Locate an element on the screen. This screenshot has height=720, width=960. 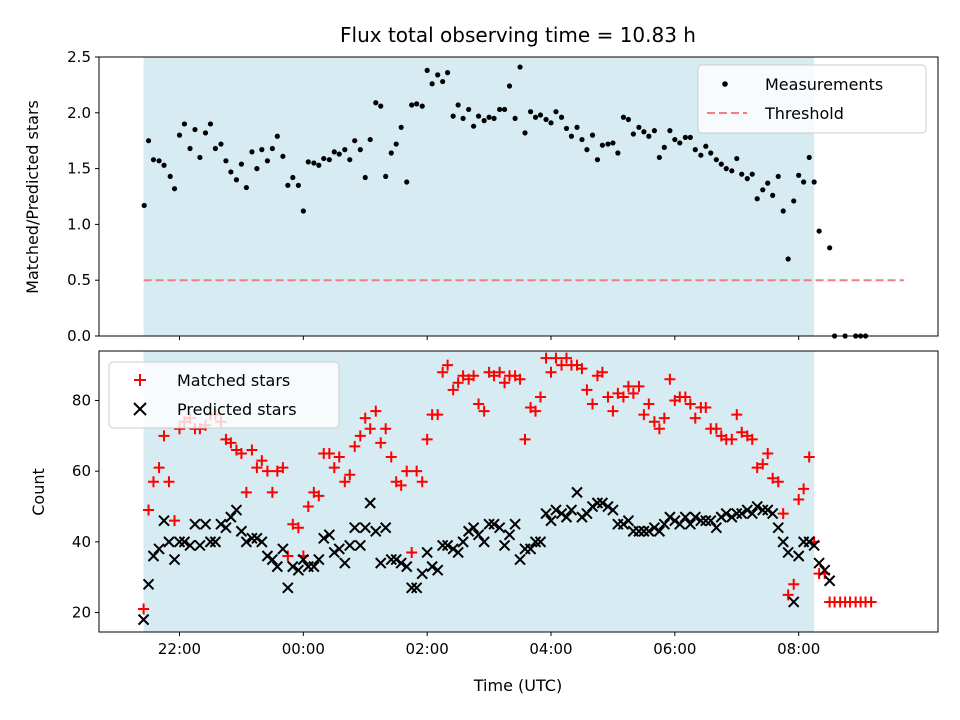
legend-measurements-marker is located at coordinates (725, 84).